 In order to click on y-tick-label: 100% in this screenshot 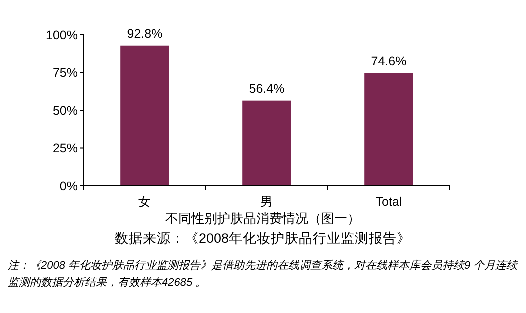, I will do `click(62, 35)`.